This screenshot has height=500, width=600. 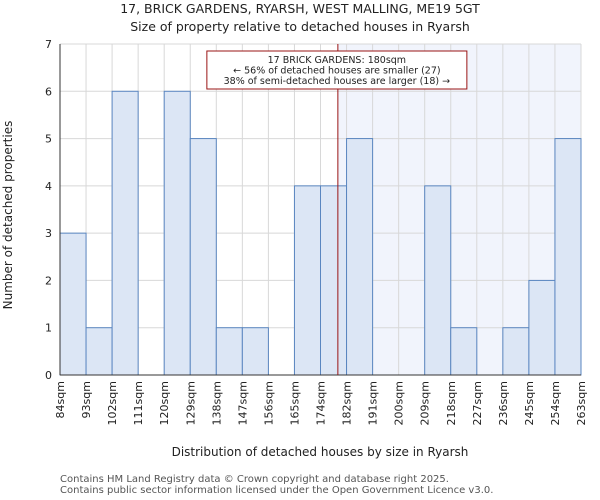 What do you see at coordinates (503, 403) in the screenshot?
I see `x-tick-label: 236sqm` at bounding box center [503, 403].